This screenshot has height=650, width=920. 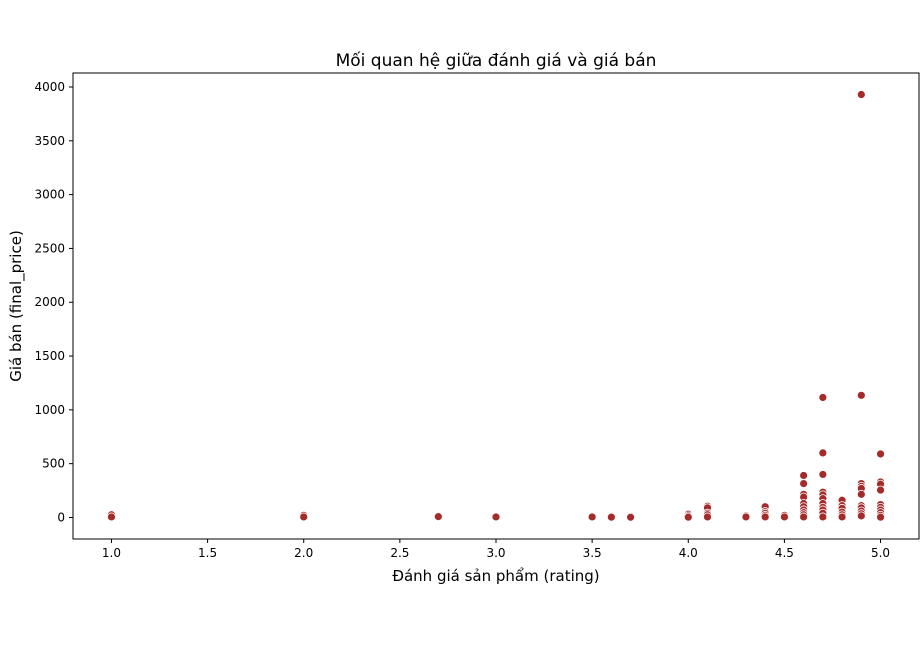 What do you see at coordinates (207, 553) in the screenshot?
I see `x-tick-label: 1.5` at bounding box center [207, 553].